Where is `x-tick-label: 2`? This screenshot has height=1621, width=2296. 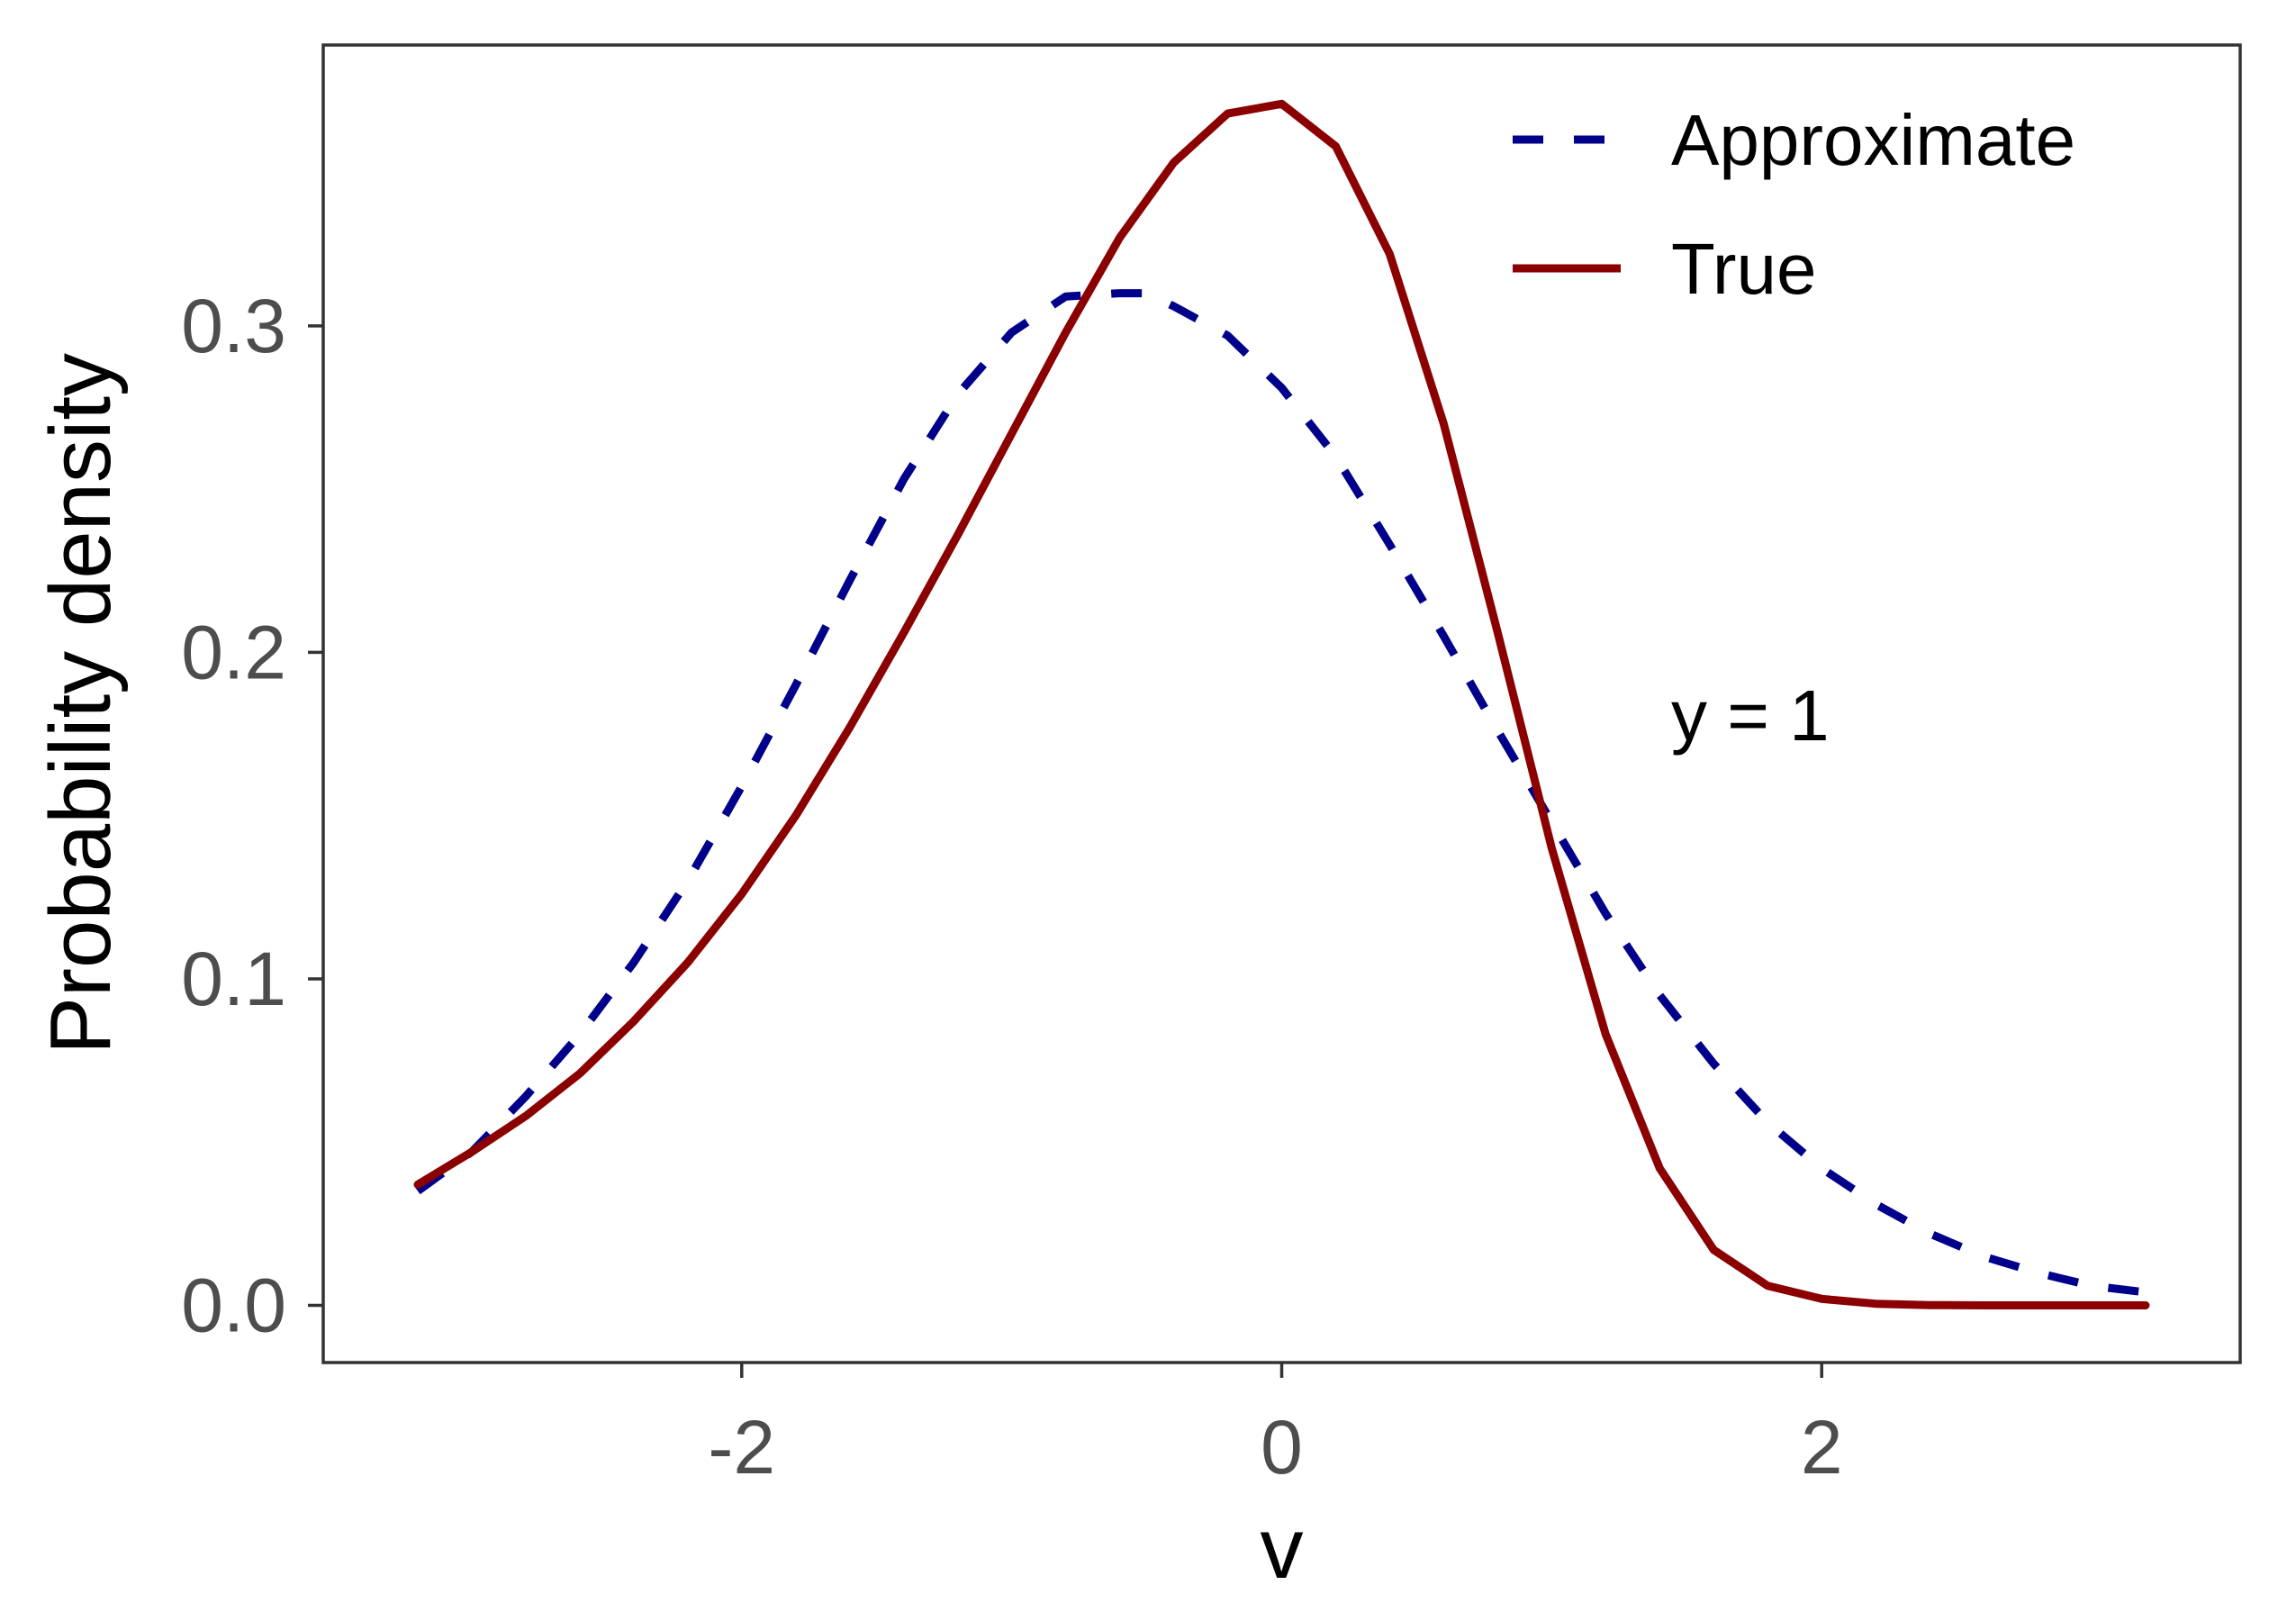 x-tick-label: 2 is located at coordinates (1822, 1447).